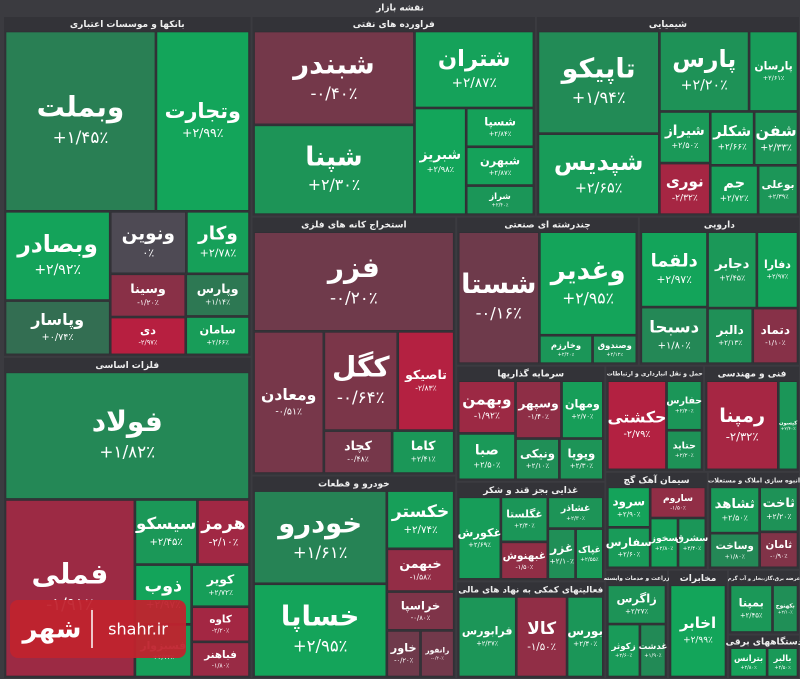 This screenshot has height=679, width=800. I want to click on stock-name: ومهان, so click(582, 404).